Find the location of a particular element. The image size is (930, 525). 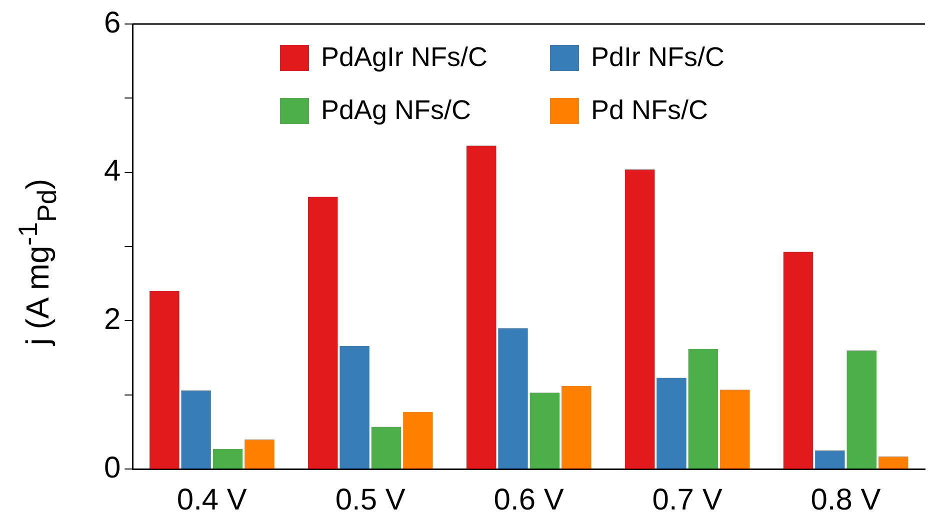

legend-label: PdIr NFs/C is located at coordinates (658, 57).